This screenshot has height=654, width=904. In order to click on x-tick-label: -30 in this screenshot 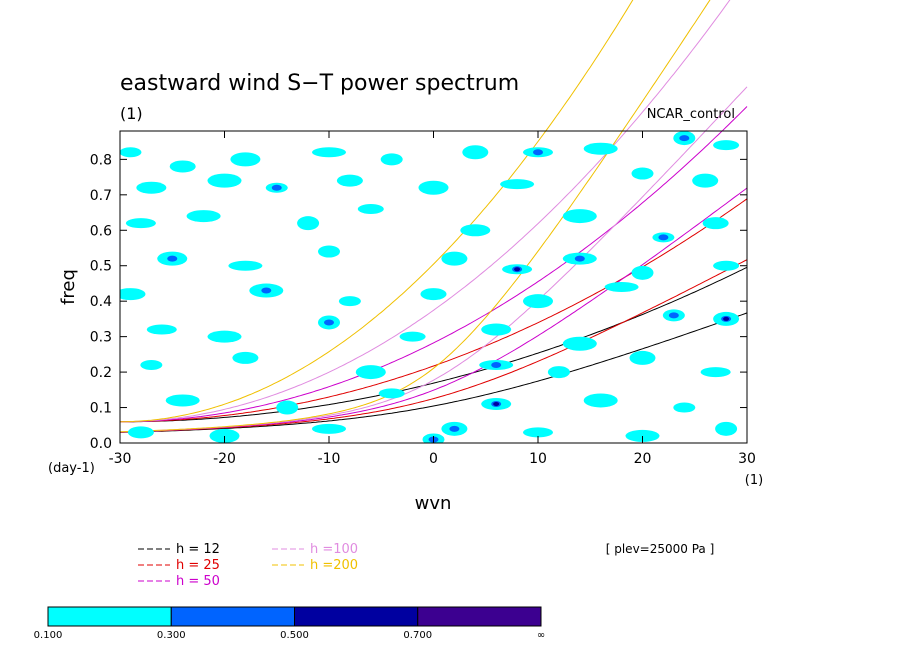, I will do `click(120, 459)`.